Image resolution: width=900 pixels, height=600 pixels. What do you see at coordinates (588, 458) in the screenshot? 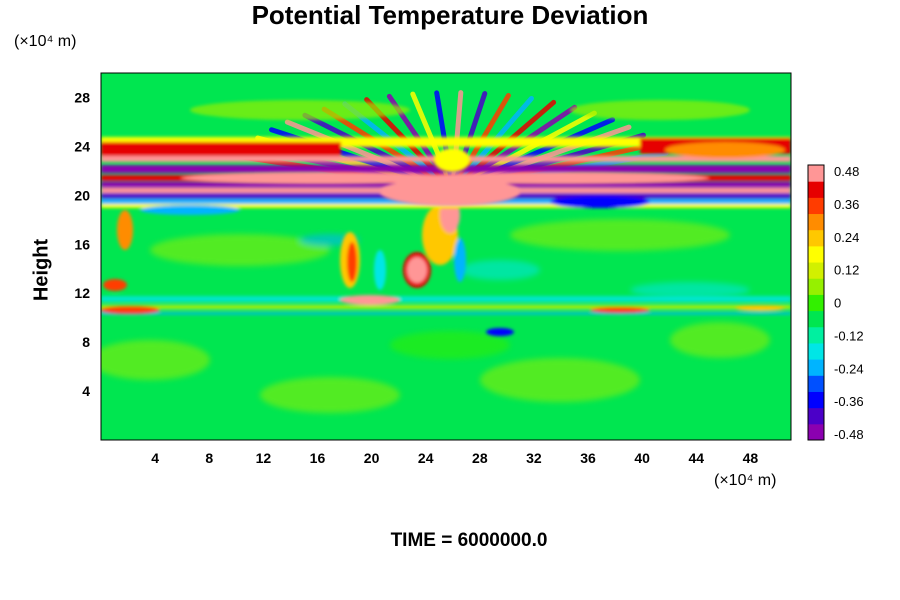
I see `x-tick-label: 36` at bounding box center [588, 458].